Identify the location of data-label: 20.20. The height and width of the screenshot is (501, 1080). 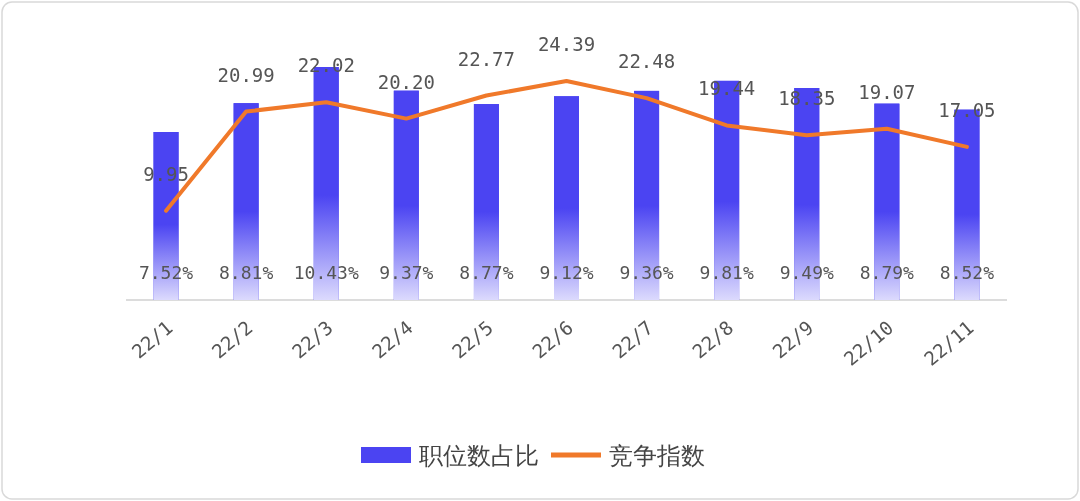
(406, 81).